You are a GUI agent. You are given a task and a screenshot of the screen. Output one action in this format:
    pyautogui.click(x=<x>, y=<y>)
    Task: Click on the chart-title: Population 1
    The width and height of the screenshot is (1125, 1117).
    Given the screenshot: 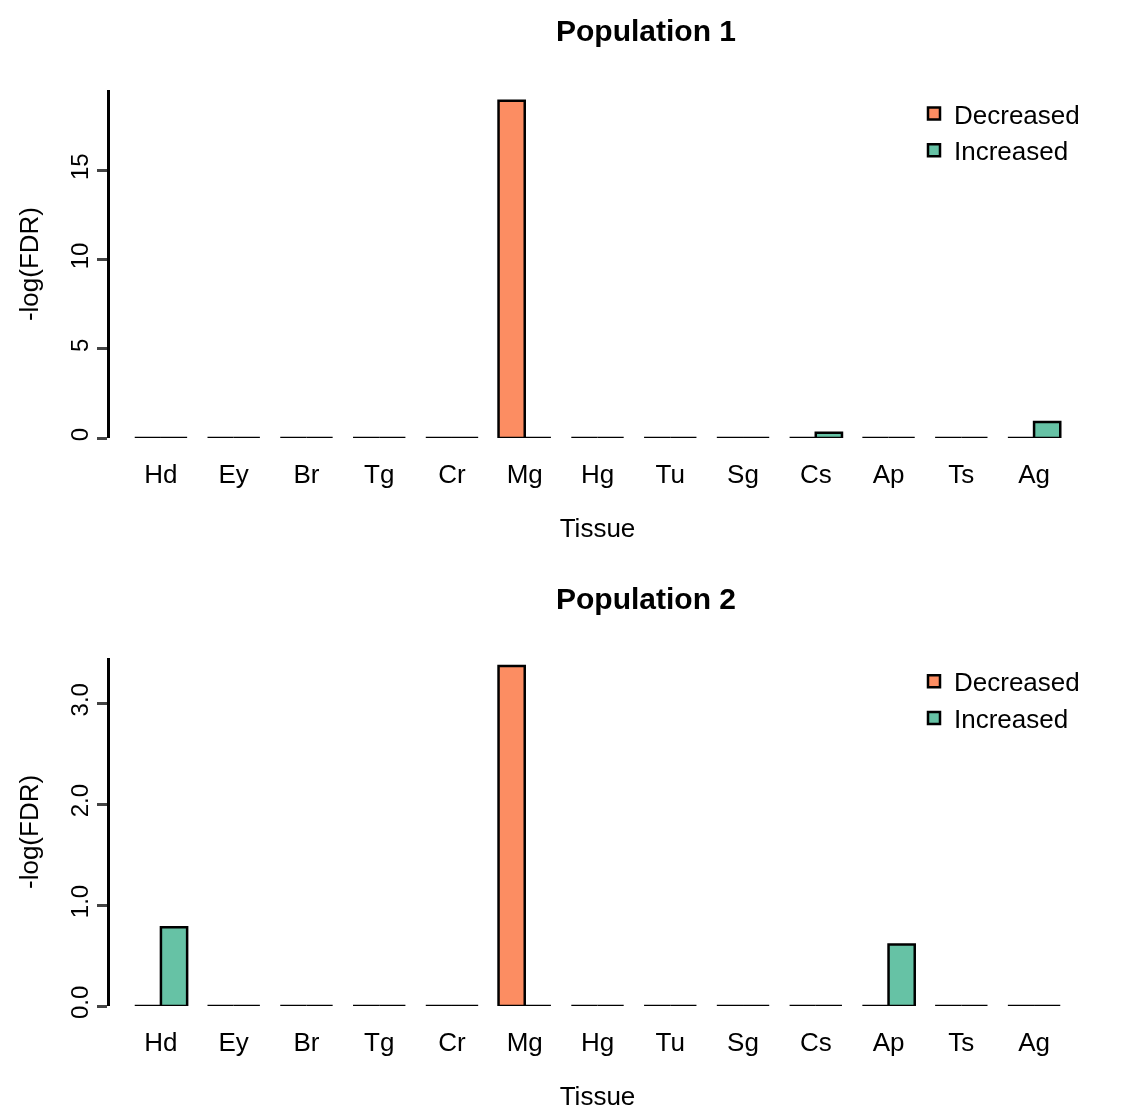 What is the action you would take?
    pyautogui.click(x=646, y=30)
    